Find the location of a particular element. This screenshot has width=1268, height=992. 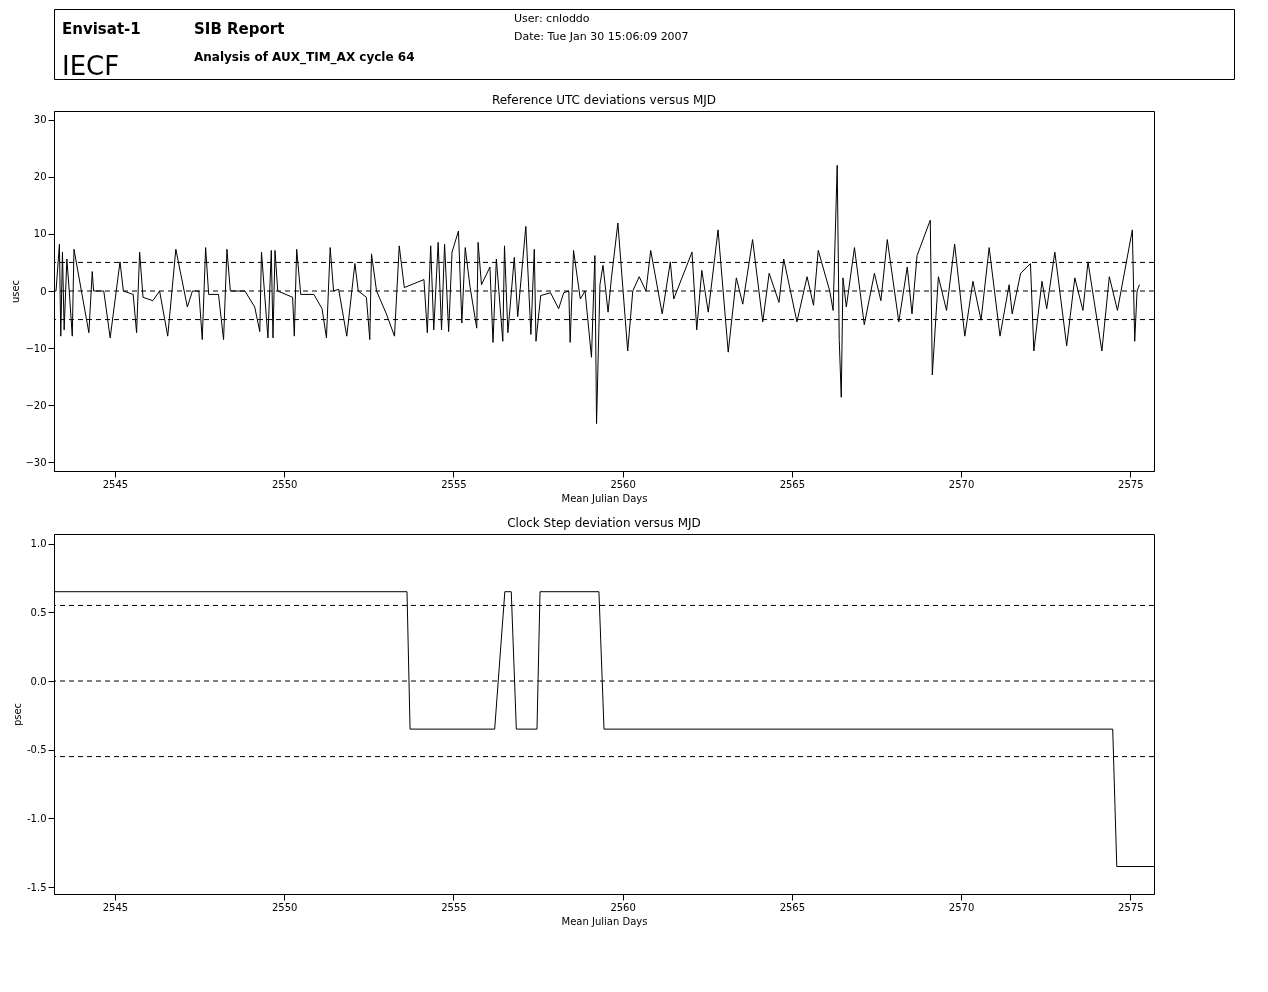

y-tick-label: -0.5 is located at coordinates (36, 750).